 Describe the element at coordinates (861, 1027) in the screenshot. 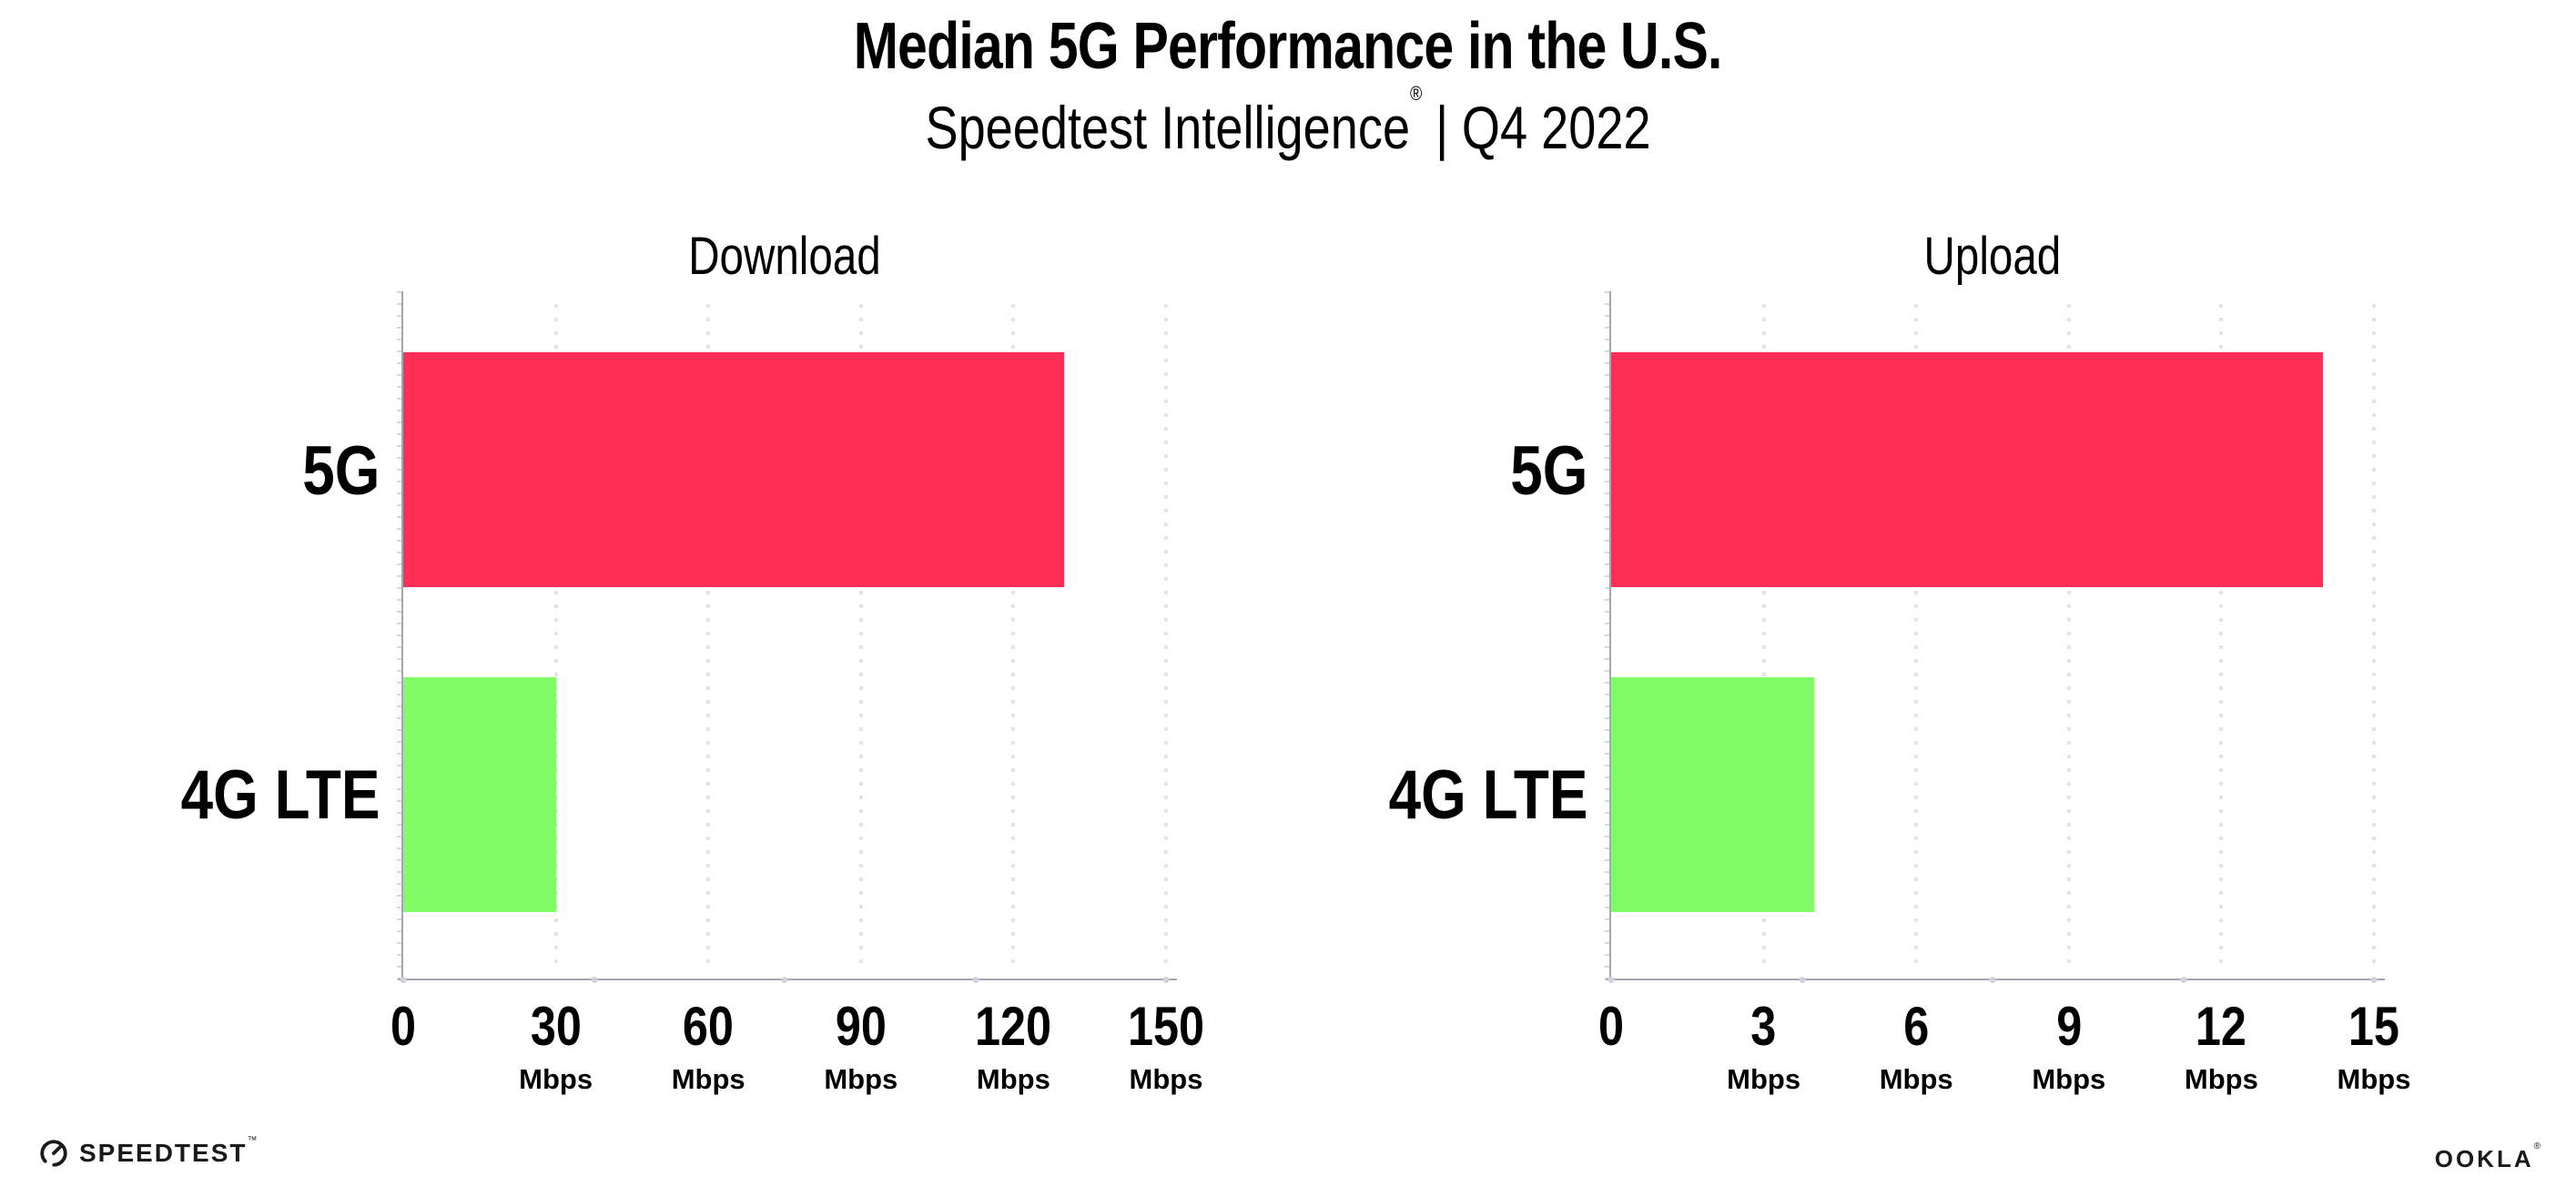

I see `x-tick-value: 90` at that location.